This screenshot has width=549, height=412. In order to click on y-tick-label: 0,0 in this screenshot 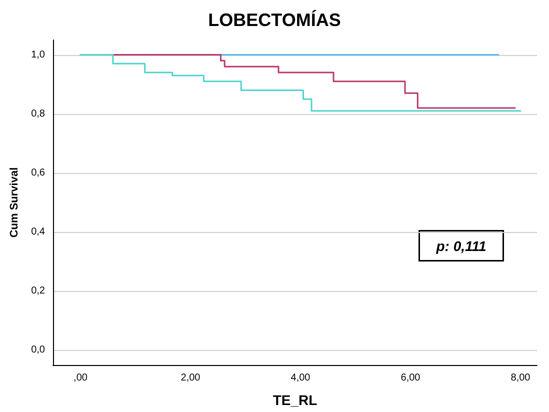, I will do `click(38, 350)`.